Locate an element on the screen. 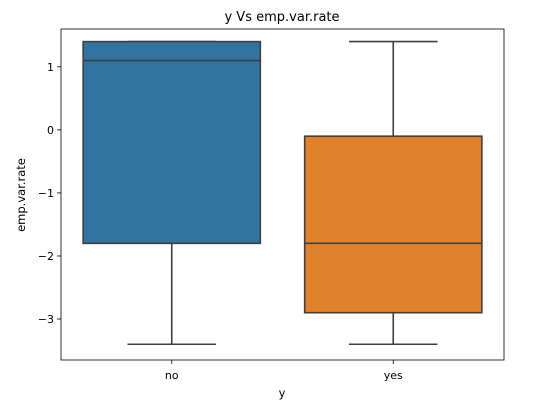 Image resolution: width=553 pixels, height=404 pixels. y-axis: 1 0 −1 −2 −3 is located at coordinates (49, 193).